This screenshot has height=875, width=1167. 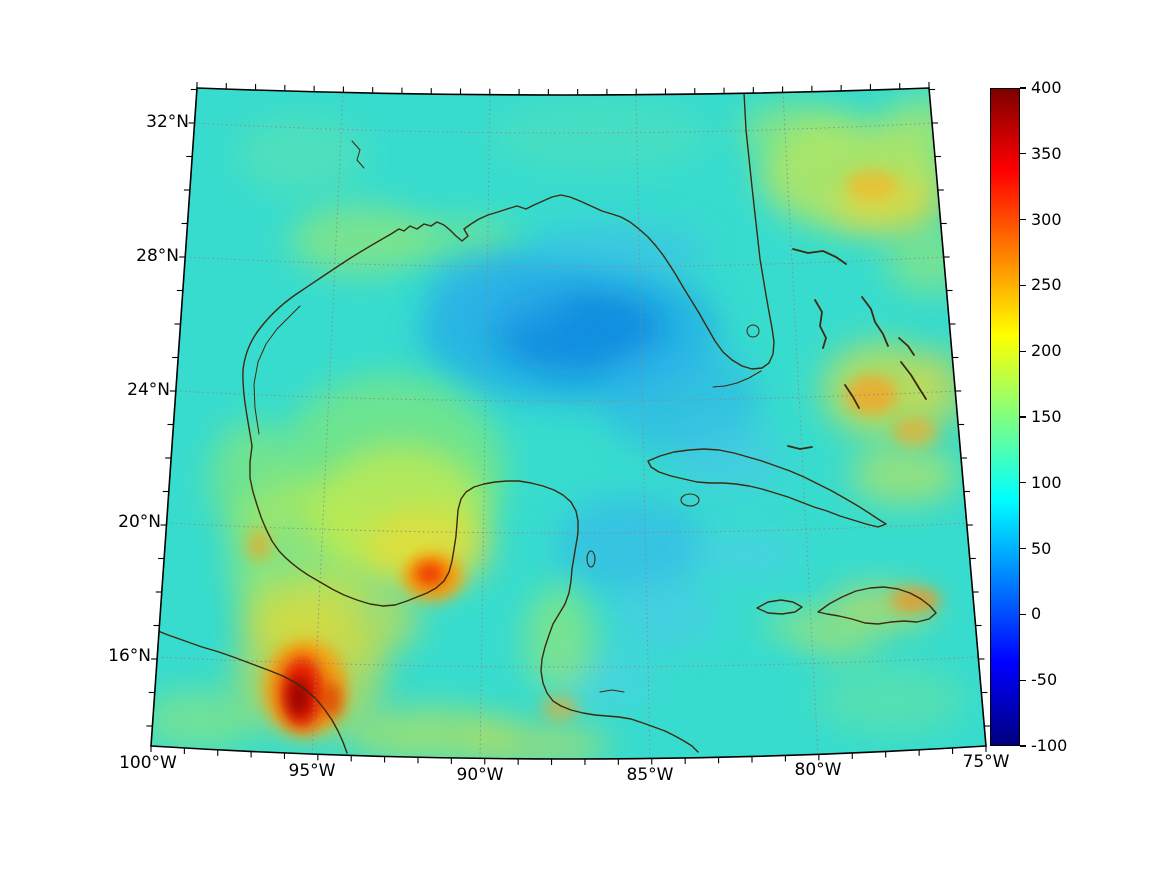 What do you see at coordinates (358, 154) in the screenshot?
I see `inland-lakes` at bounding box center [358, 154].